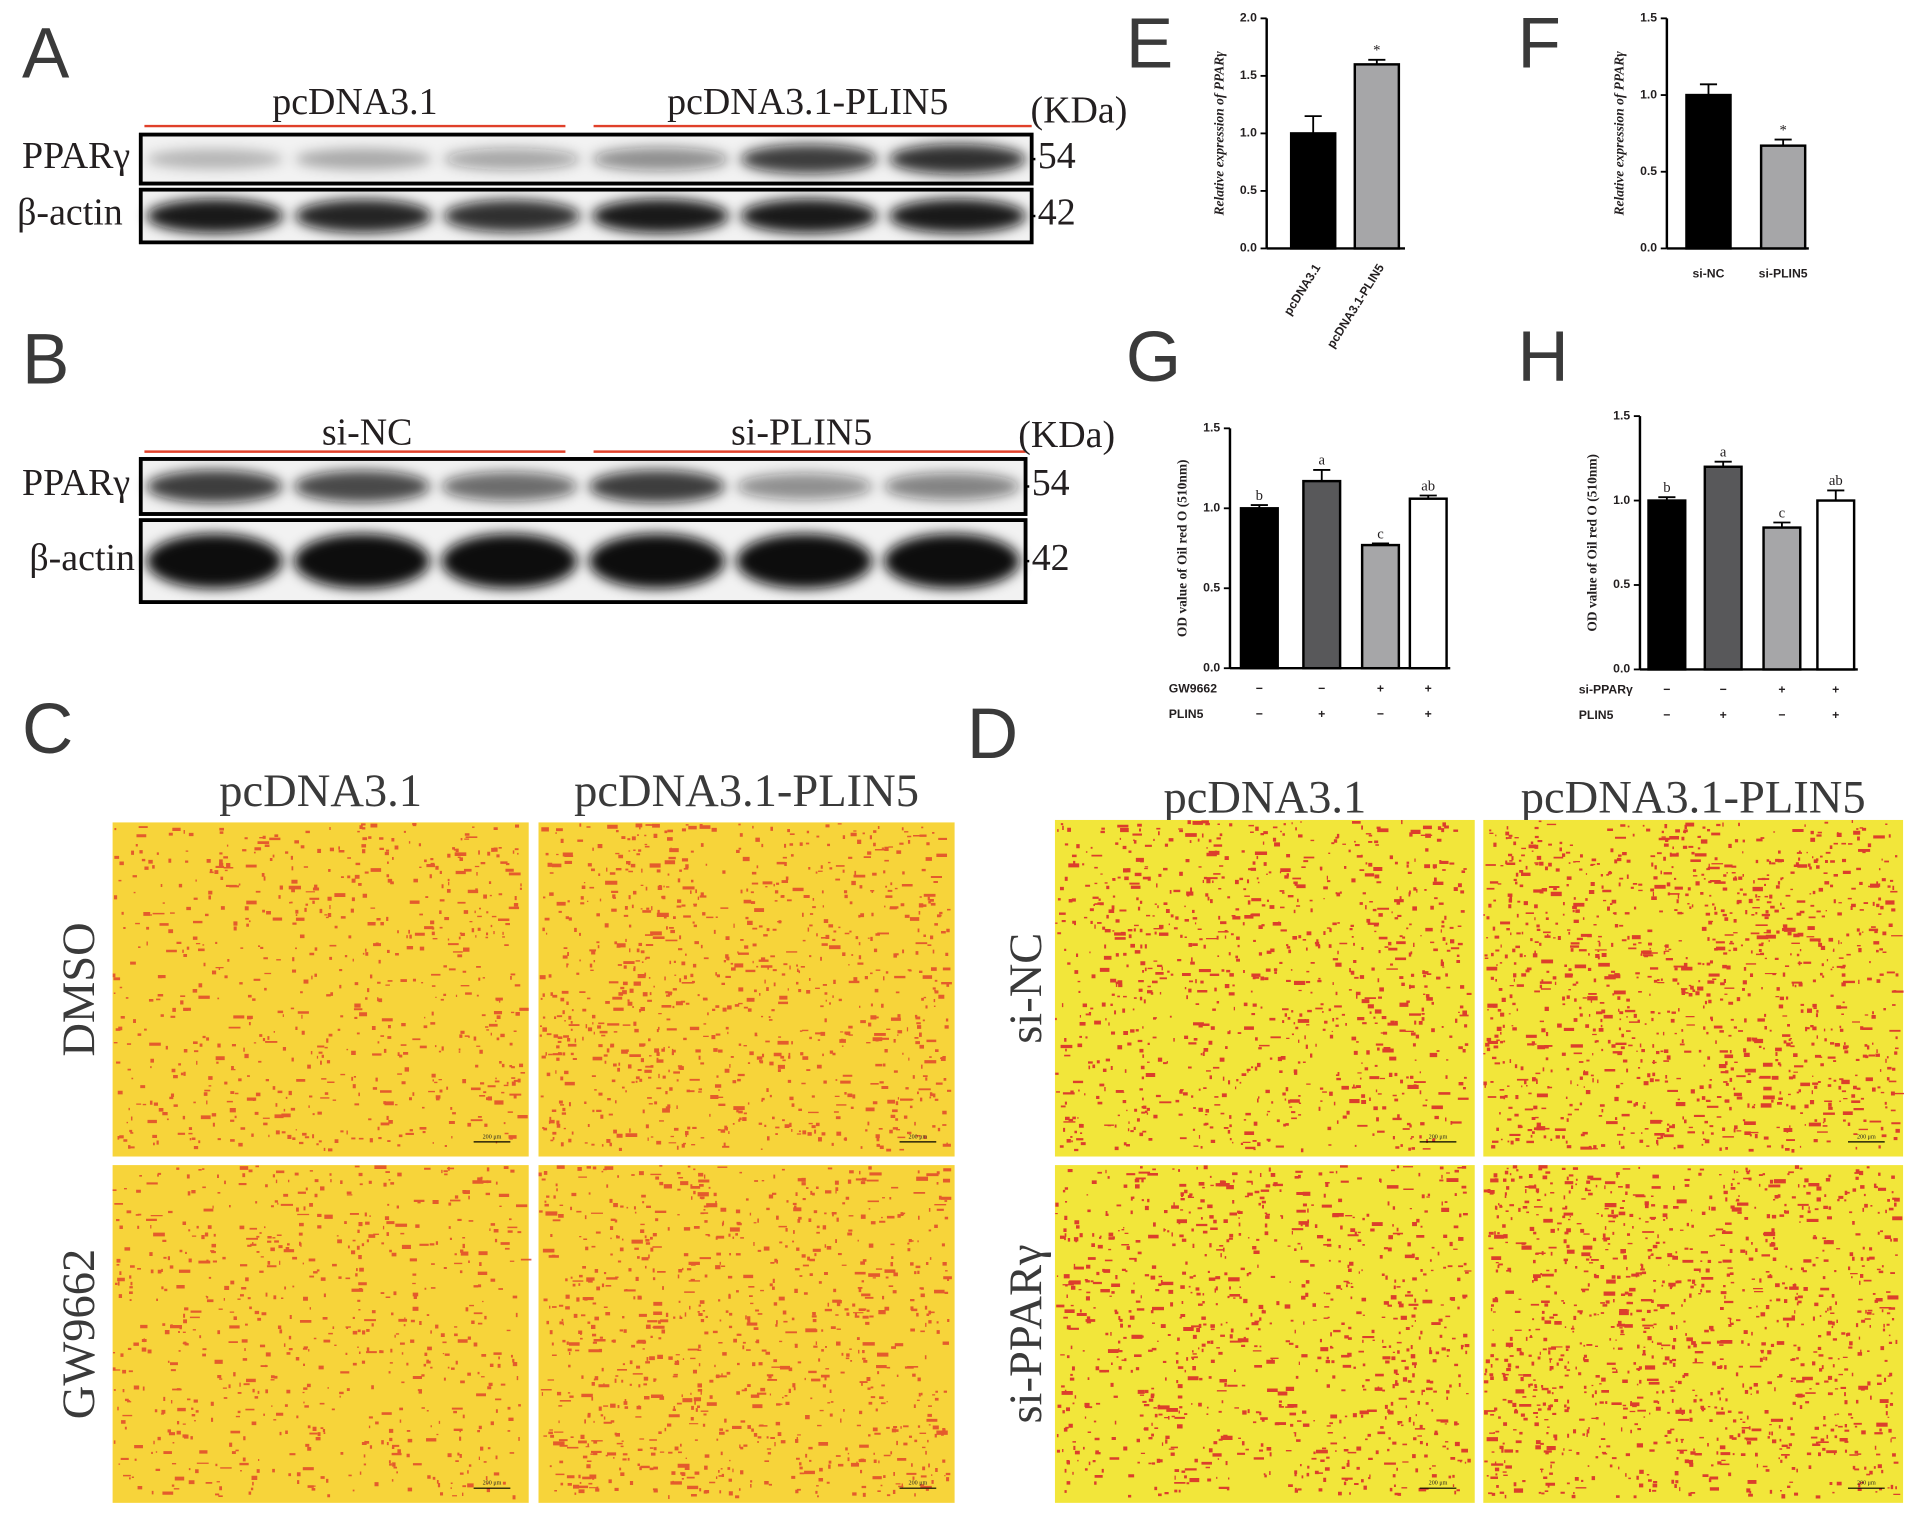 This screenshot has height=1520, width=1919. I want to click on column-label: pcDNA3.1-PLIN5, so click(746, 791).